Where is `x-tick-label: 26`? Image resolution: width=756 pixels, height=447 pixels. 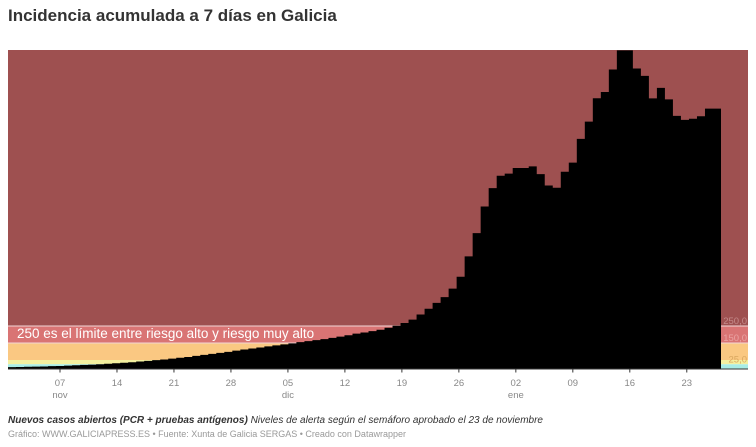 x-tick-label: 26 is located at coordinates (459, 383).